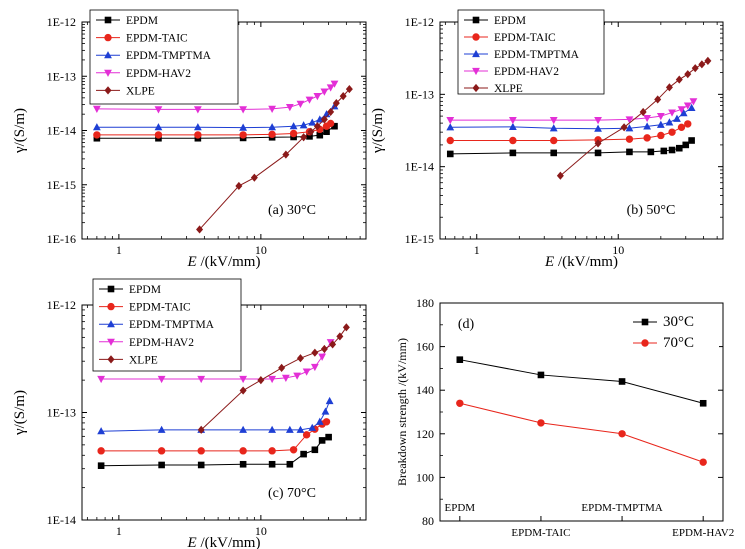  Describe the element at coordinates (214, 436) in the screenshot. I see `series-line-epdm-taic` at that location.